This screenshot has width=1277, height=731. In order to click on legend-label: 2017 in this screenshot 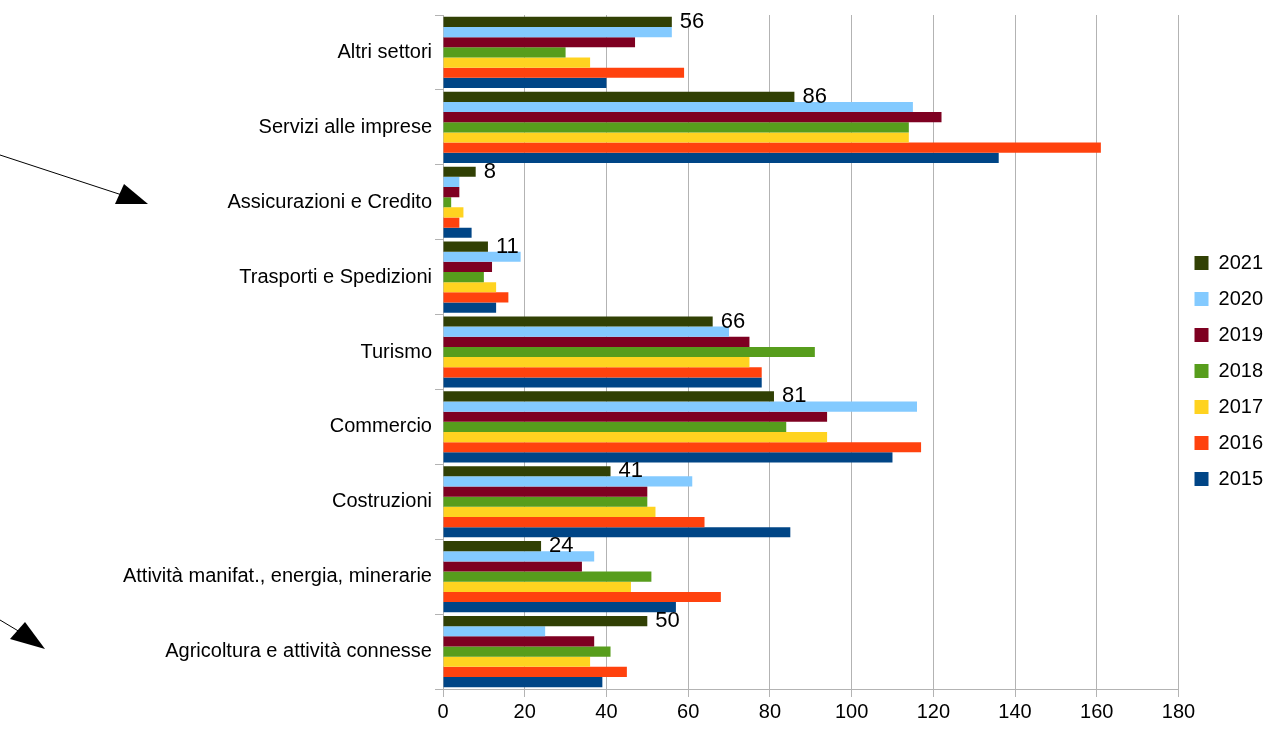, I will do `click(1241, 405)`.